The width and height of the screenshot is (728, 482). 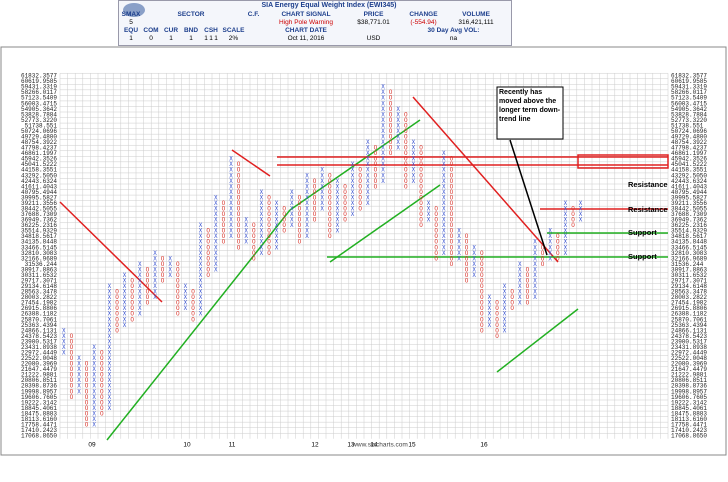 I want to click on downtrend, so click(x=111, y=252).